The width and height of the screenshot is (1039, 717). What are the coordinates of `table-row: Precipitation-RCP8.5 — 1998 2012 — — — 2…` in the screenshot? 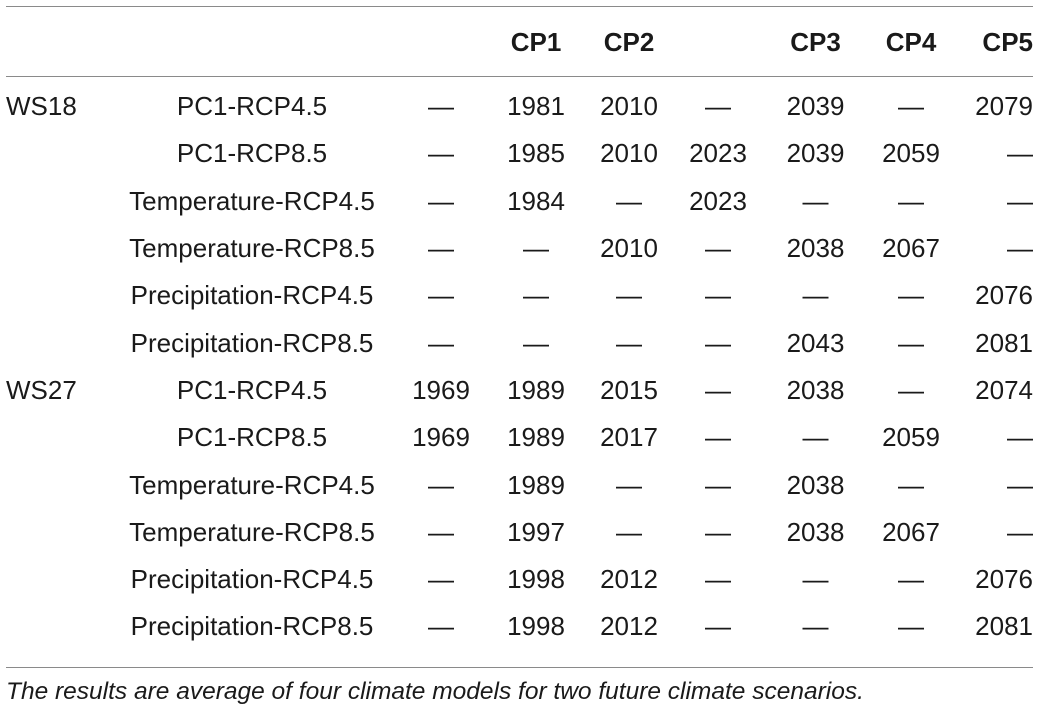 It's located at (519, 626).